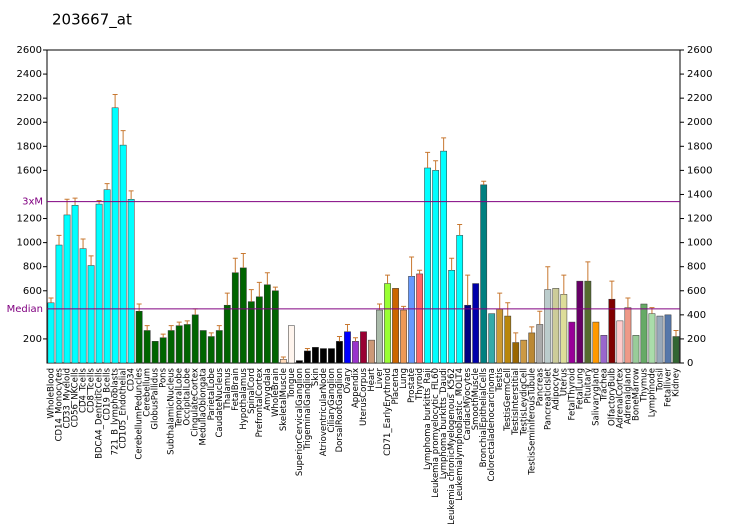 The width and height of the screenshot is (732, 530). Describe the element at coordinates (524, 402) in the screenshot. I see `x-tick-label: TestisLeydigCell` at that location.